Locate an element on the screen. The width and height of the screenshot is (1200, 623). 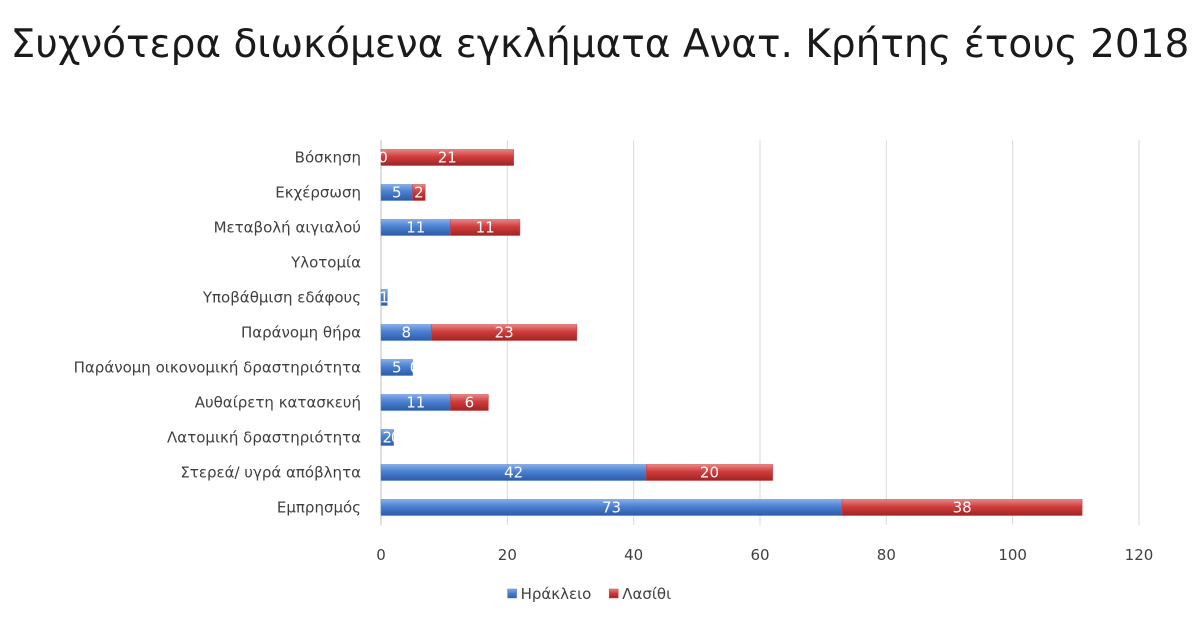
data-label: 38 is located at coordinates (962, 508).